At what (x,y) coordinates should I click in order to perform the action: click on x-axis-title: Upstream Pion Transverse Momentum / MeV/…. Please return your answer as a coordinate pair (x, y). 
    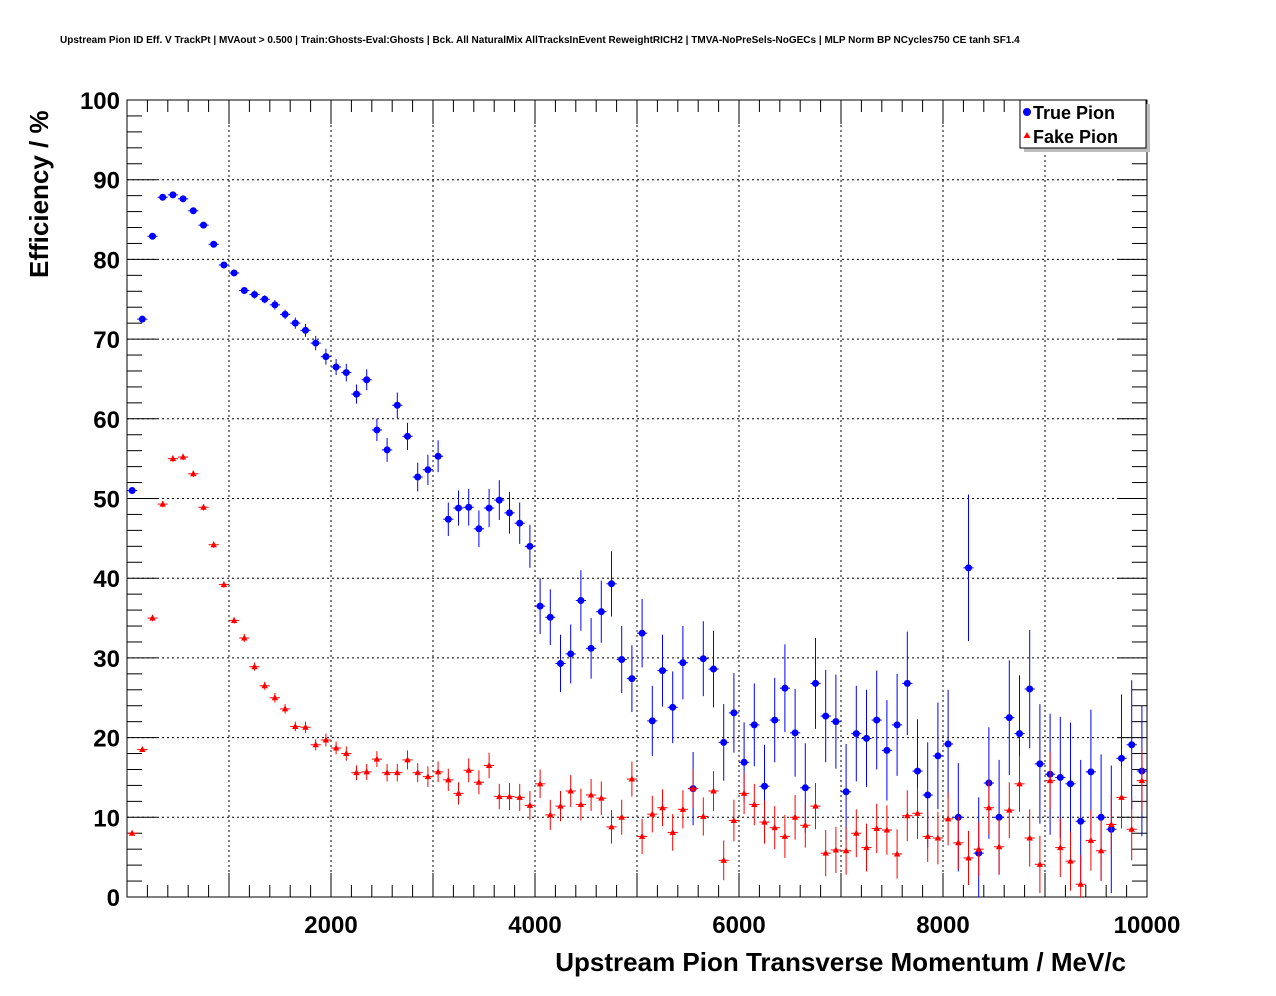
    Looking at the image, I should click on (840, 962).